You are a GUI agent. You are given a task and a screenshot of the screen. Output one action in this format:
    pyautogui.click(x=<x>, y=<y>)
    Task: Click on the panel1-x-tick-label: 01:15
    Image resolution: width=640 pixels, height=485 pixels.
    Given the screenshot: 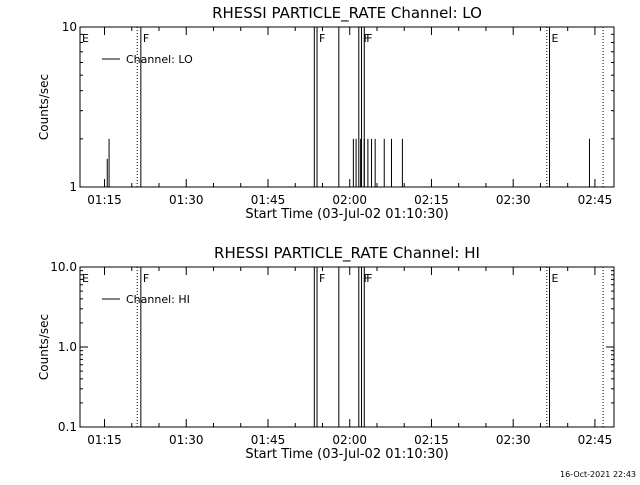 What is the action you would take?
    pyautogui.click(x=104, y=200)
    